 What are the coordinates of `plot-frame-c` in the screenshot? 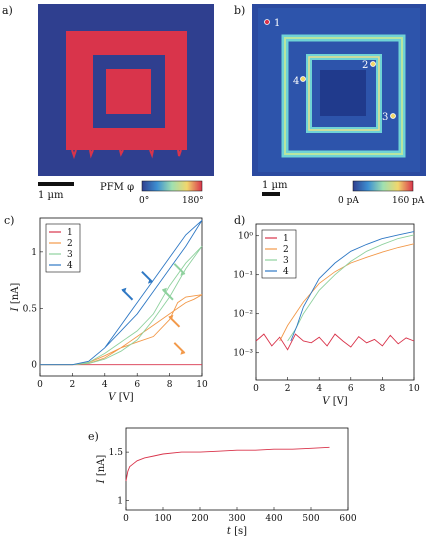 It's located at (121, 297).